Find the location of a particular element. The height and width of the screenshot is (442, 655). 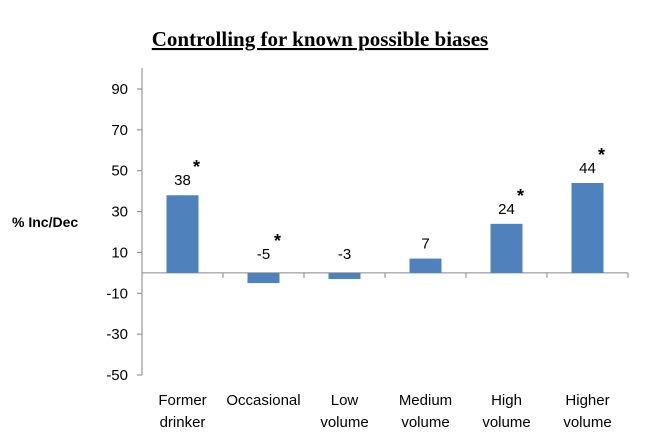

data-label: 24 is located at coordinates (506, 209).